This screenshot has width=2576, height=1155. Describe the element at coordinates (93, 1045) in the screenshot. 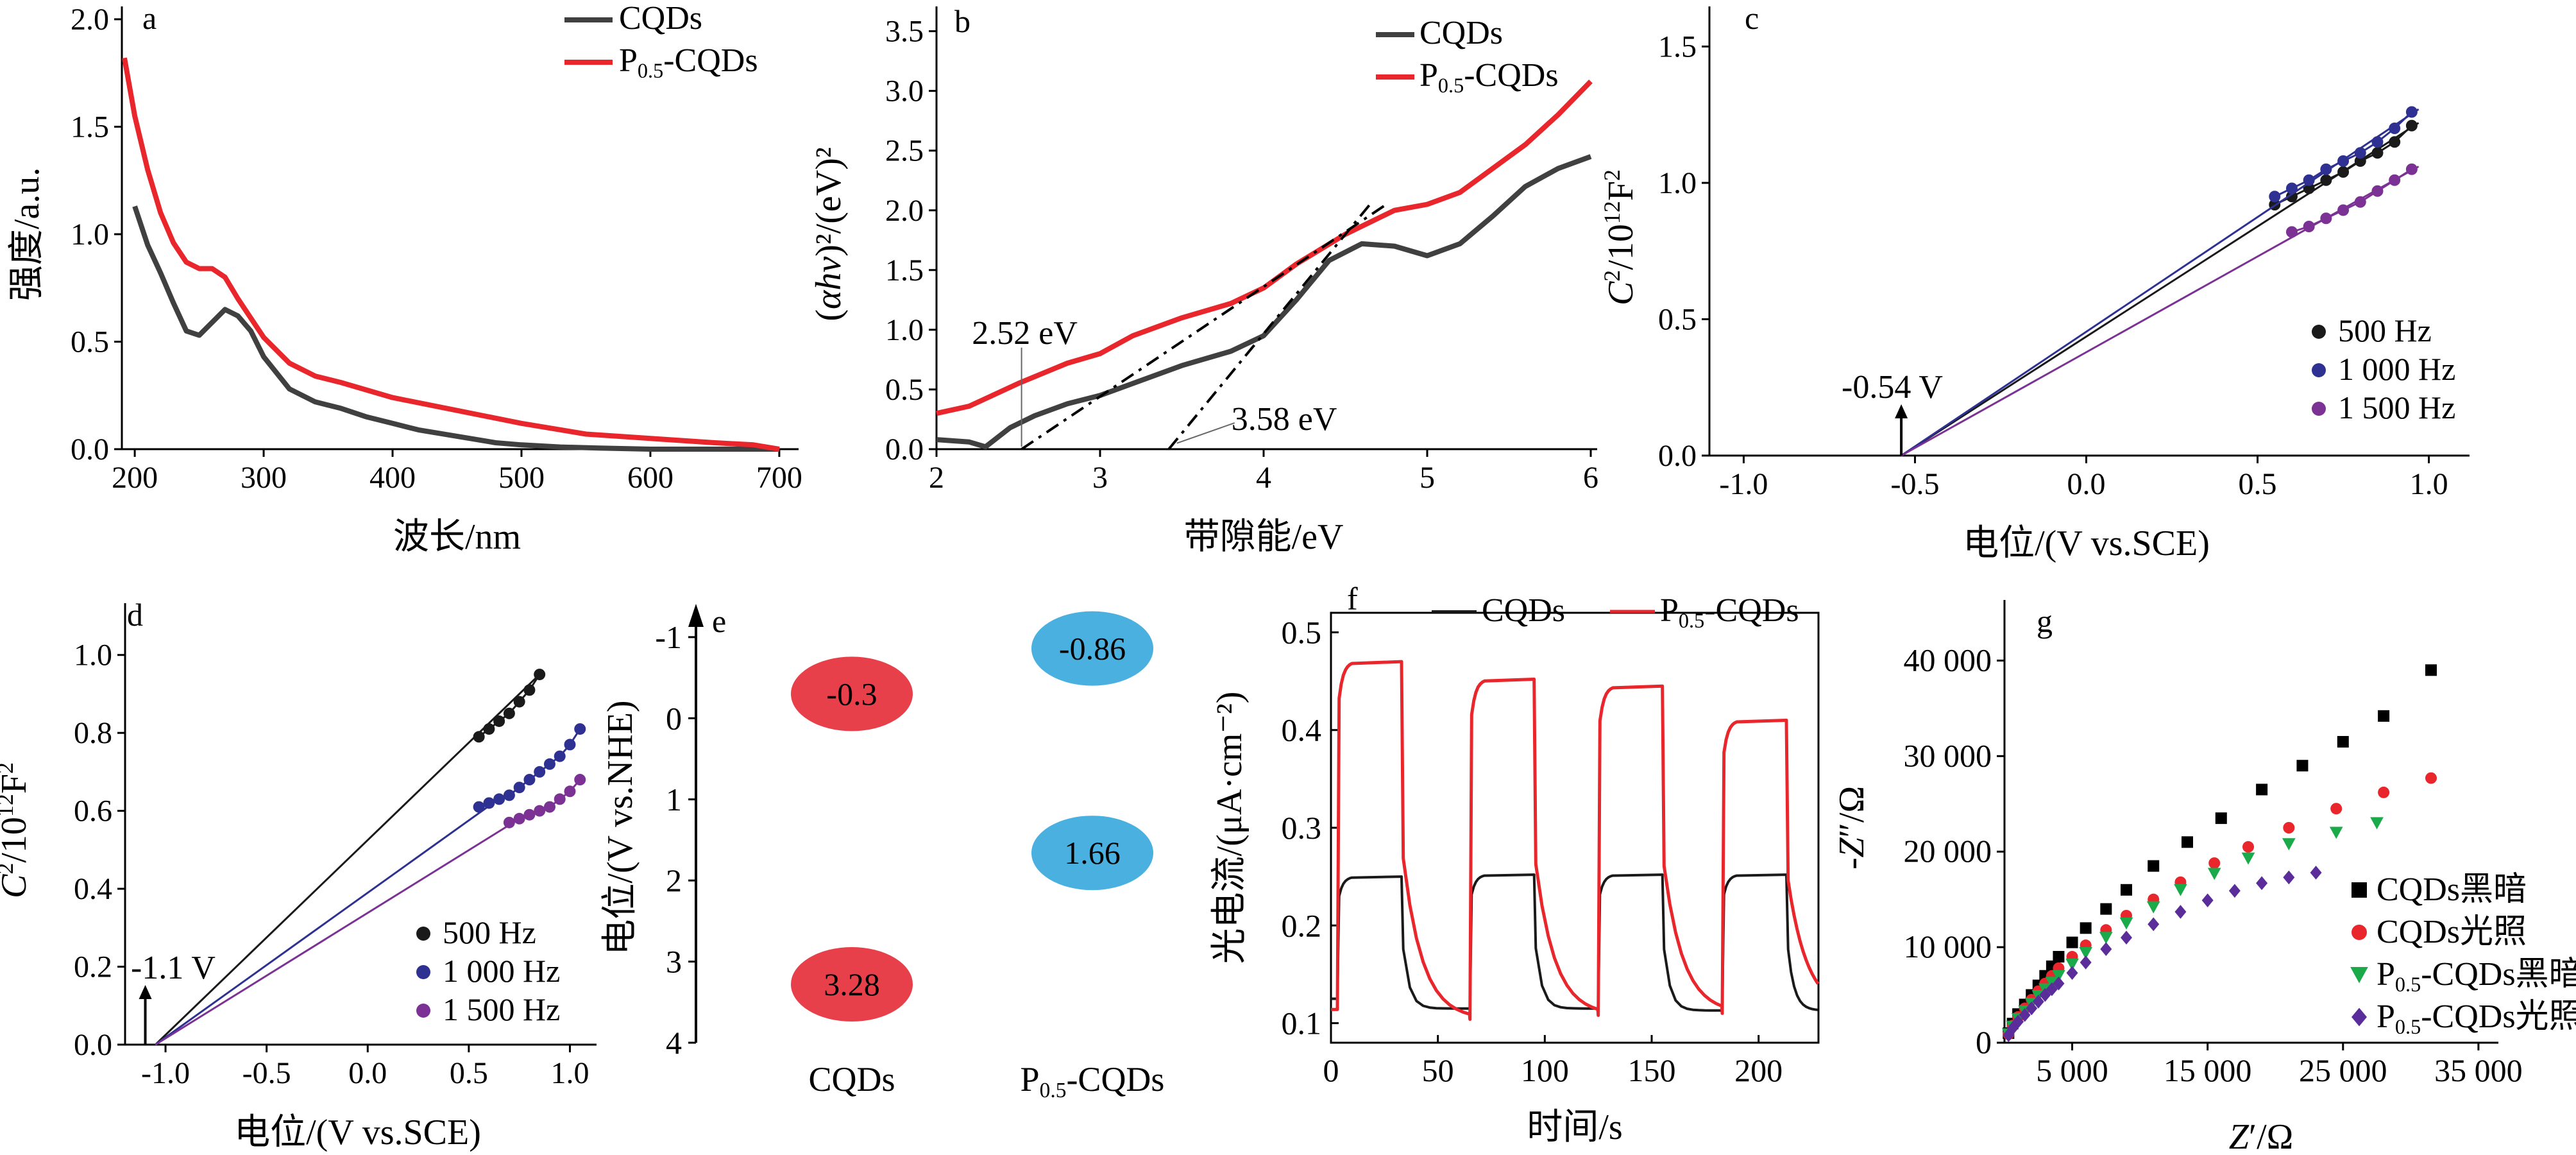

I see `d-y-tick-label: 0.0` at that location.